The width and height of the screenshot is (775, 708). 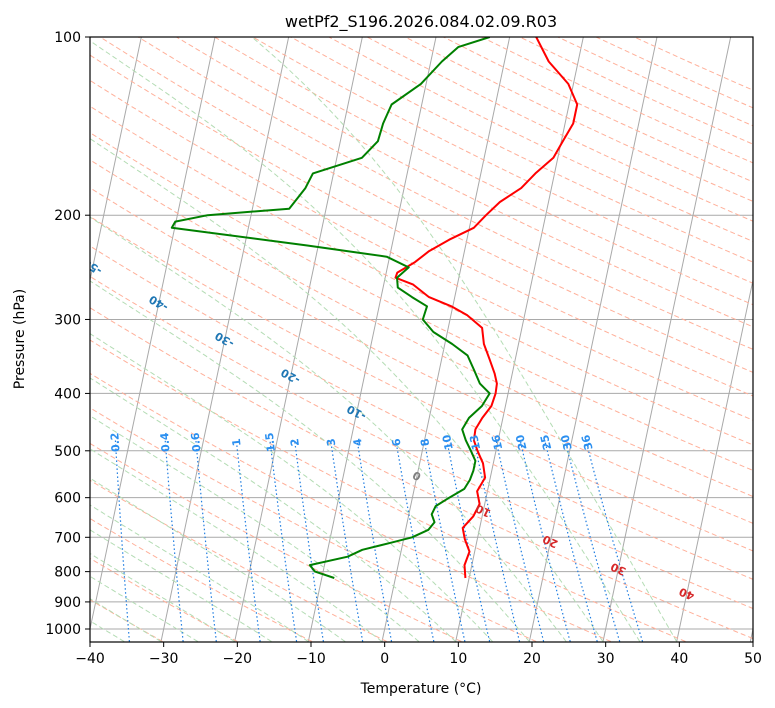 What do you see at coordinates (270, 442) in the screenshot?
I see `mixing-ratio-label: 1.5` at bounding box center [270, 442].